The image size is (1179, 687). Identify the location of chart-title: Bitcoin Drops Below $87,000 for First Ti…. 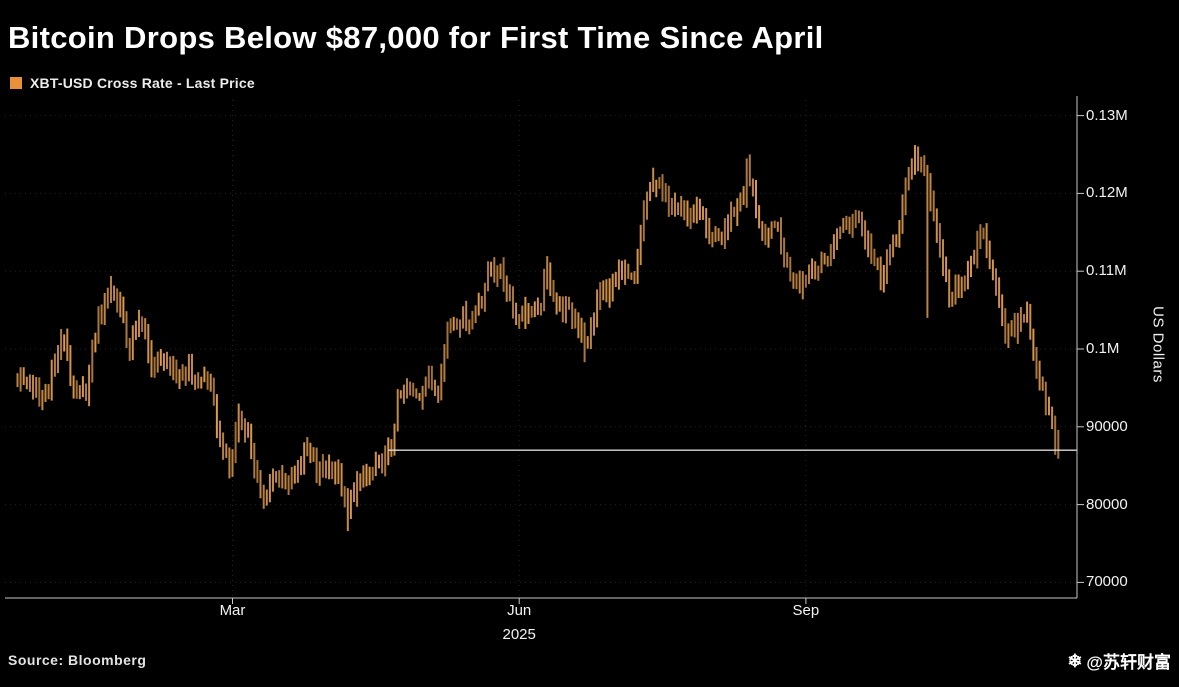
(416, 37).